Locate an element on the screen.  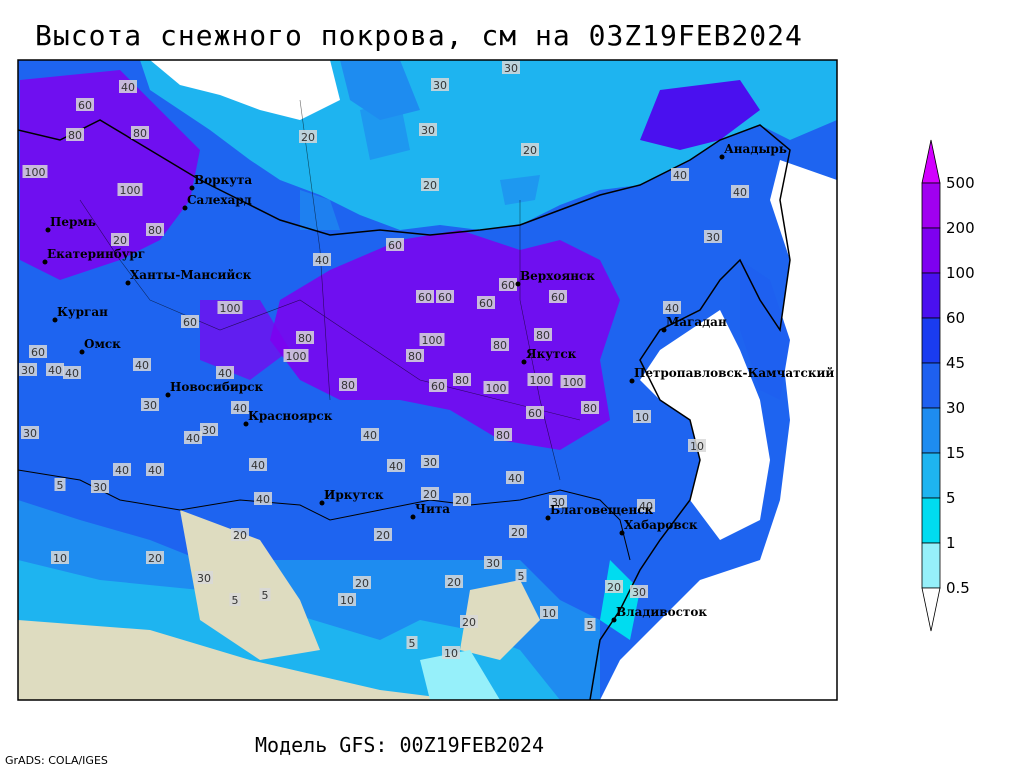
legend-label: 30 is located at coordinates (955, 408).